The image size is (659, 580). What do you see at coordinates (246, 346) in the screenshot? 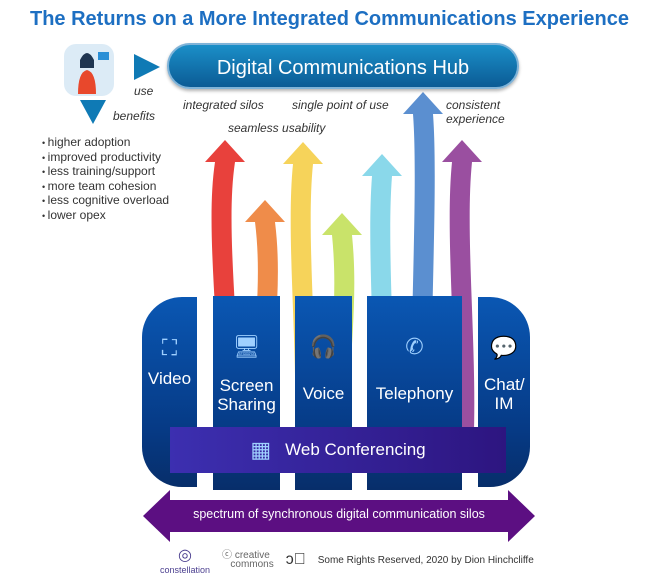
I see `monitor-icon: 🖥` at bounding box center [246, 346].